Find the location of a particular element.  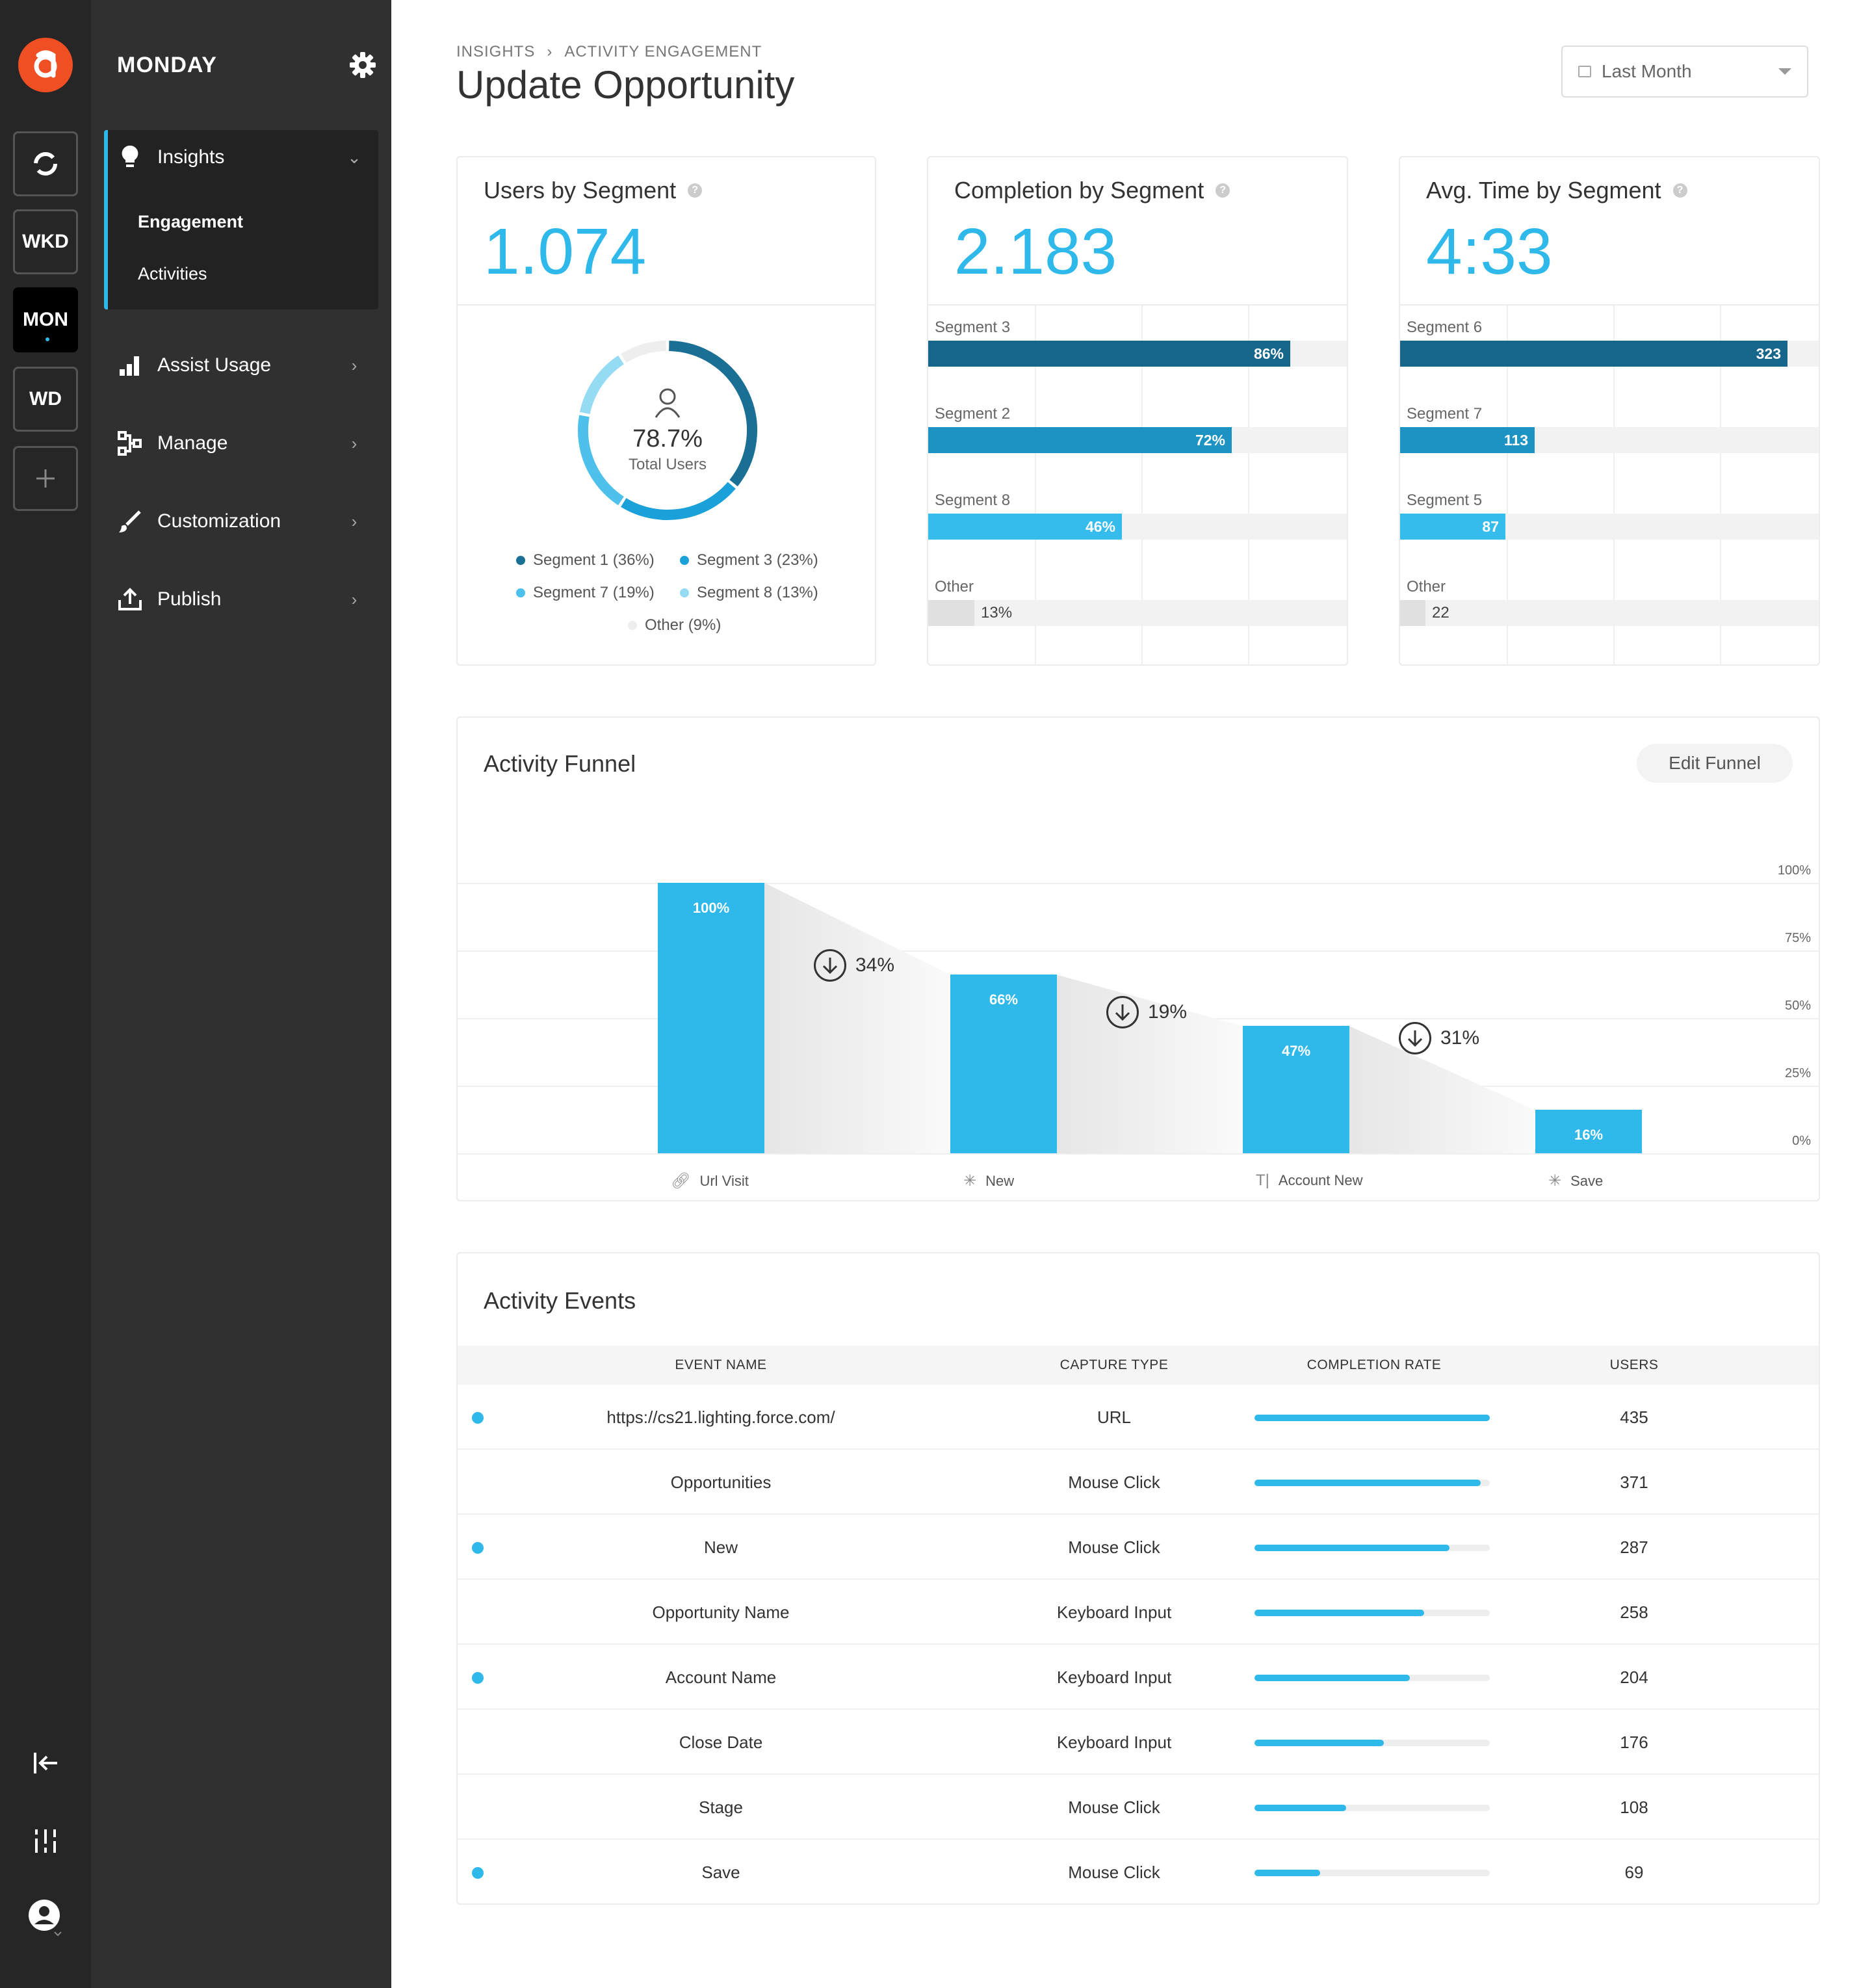

segment-bar: 113 is located at coordinates (1467, 440).